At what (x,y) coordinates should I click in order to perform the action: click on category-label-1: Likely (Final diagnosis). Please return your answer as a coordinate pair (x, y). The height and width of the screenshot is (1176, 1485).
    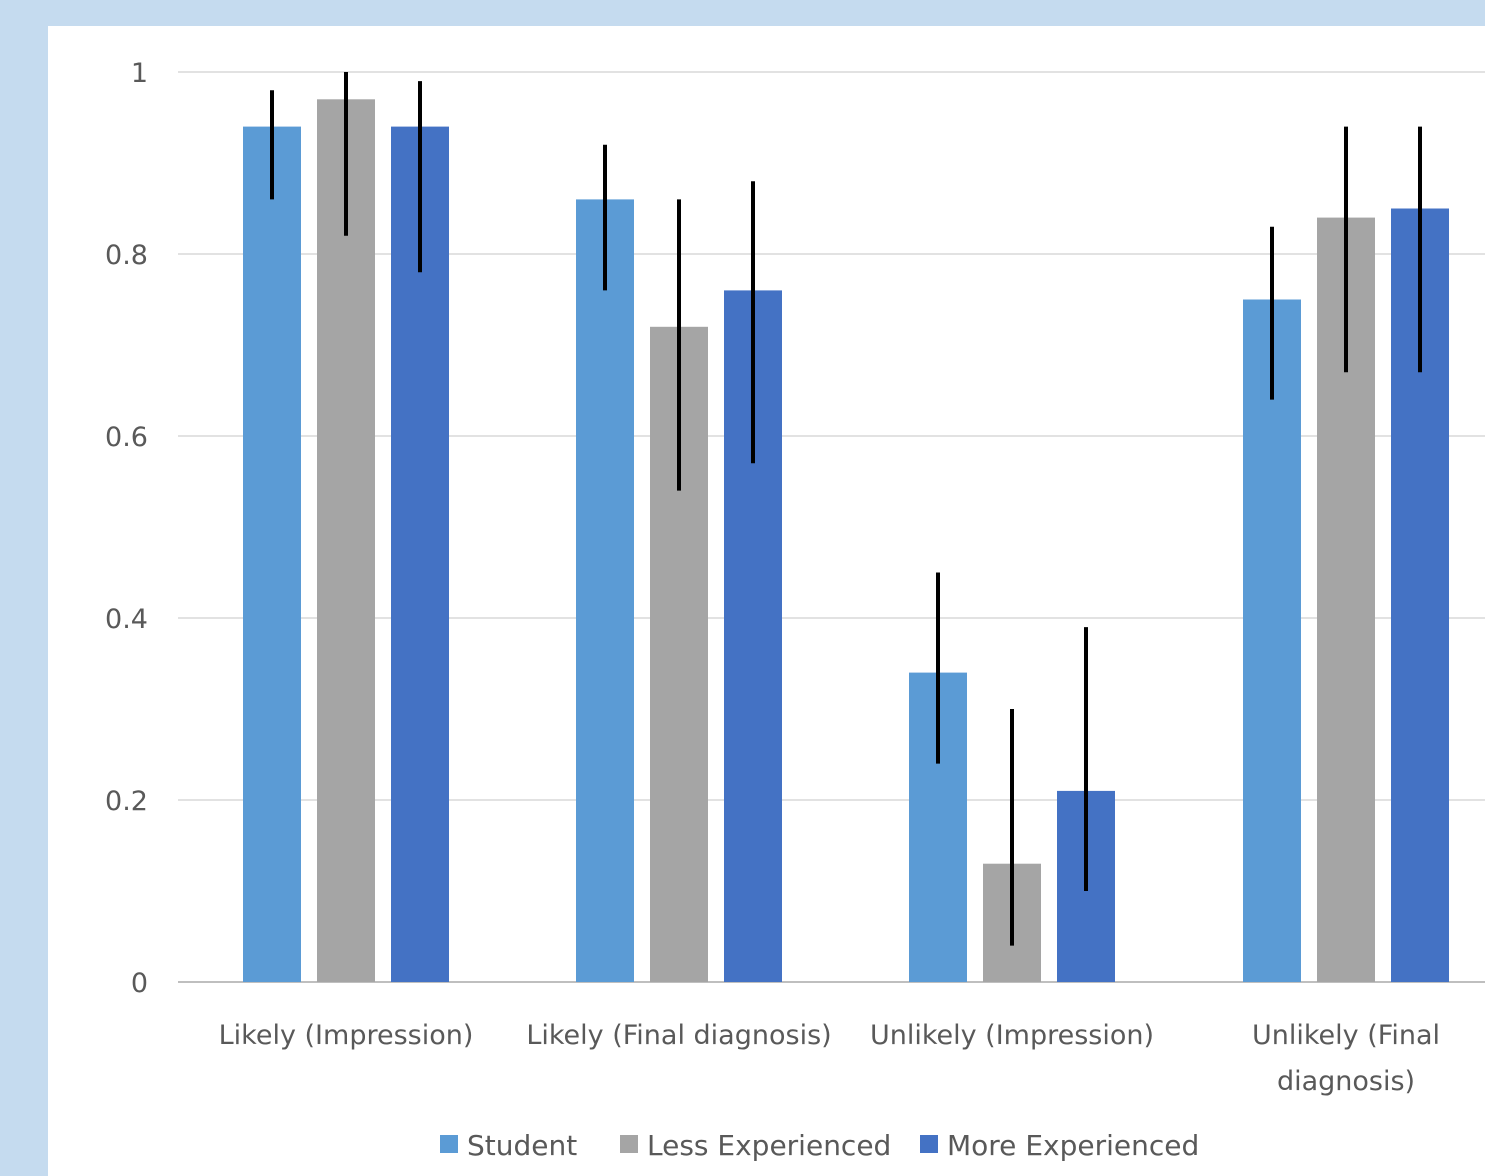
    Looking at the image, I should click on (678, 1035).